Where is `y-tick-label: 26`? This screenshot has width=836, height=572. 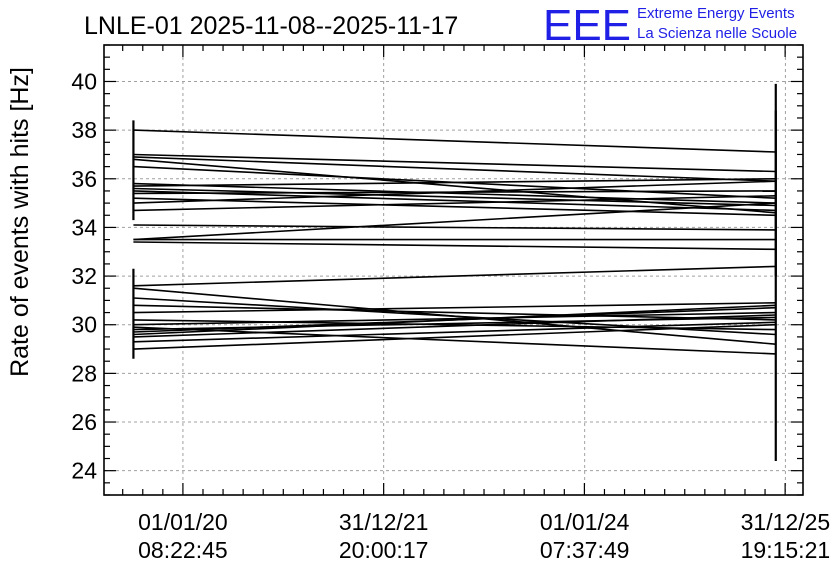
y-tick-label: 26 is located at coordinates (84, 422).